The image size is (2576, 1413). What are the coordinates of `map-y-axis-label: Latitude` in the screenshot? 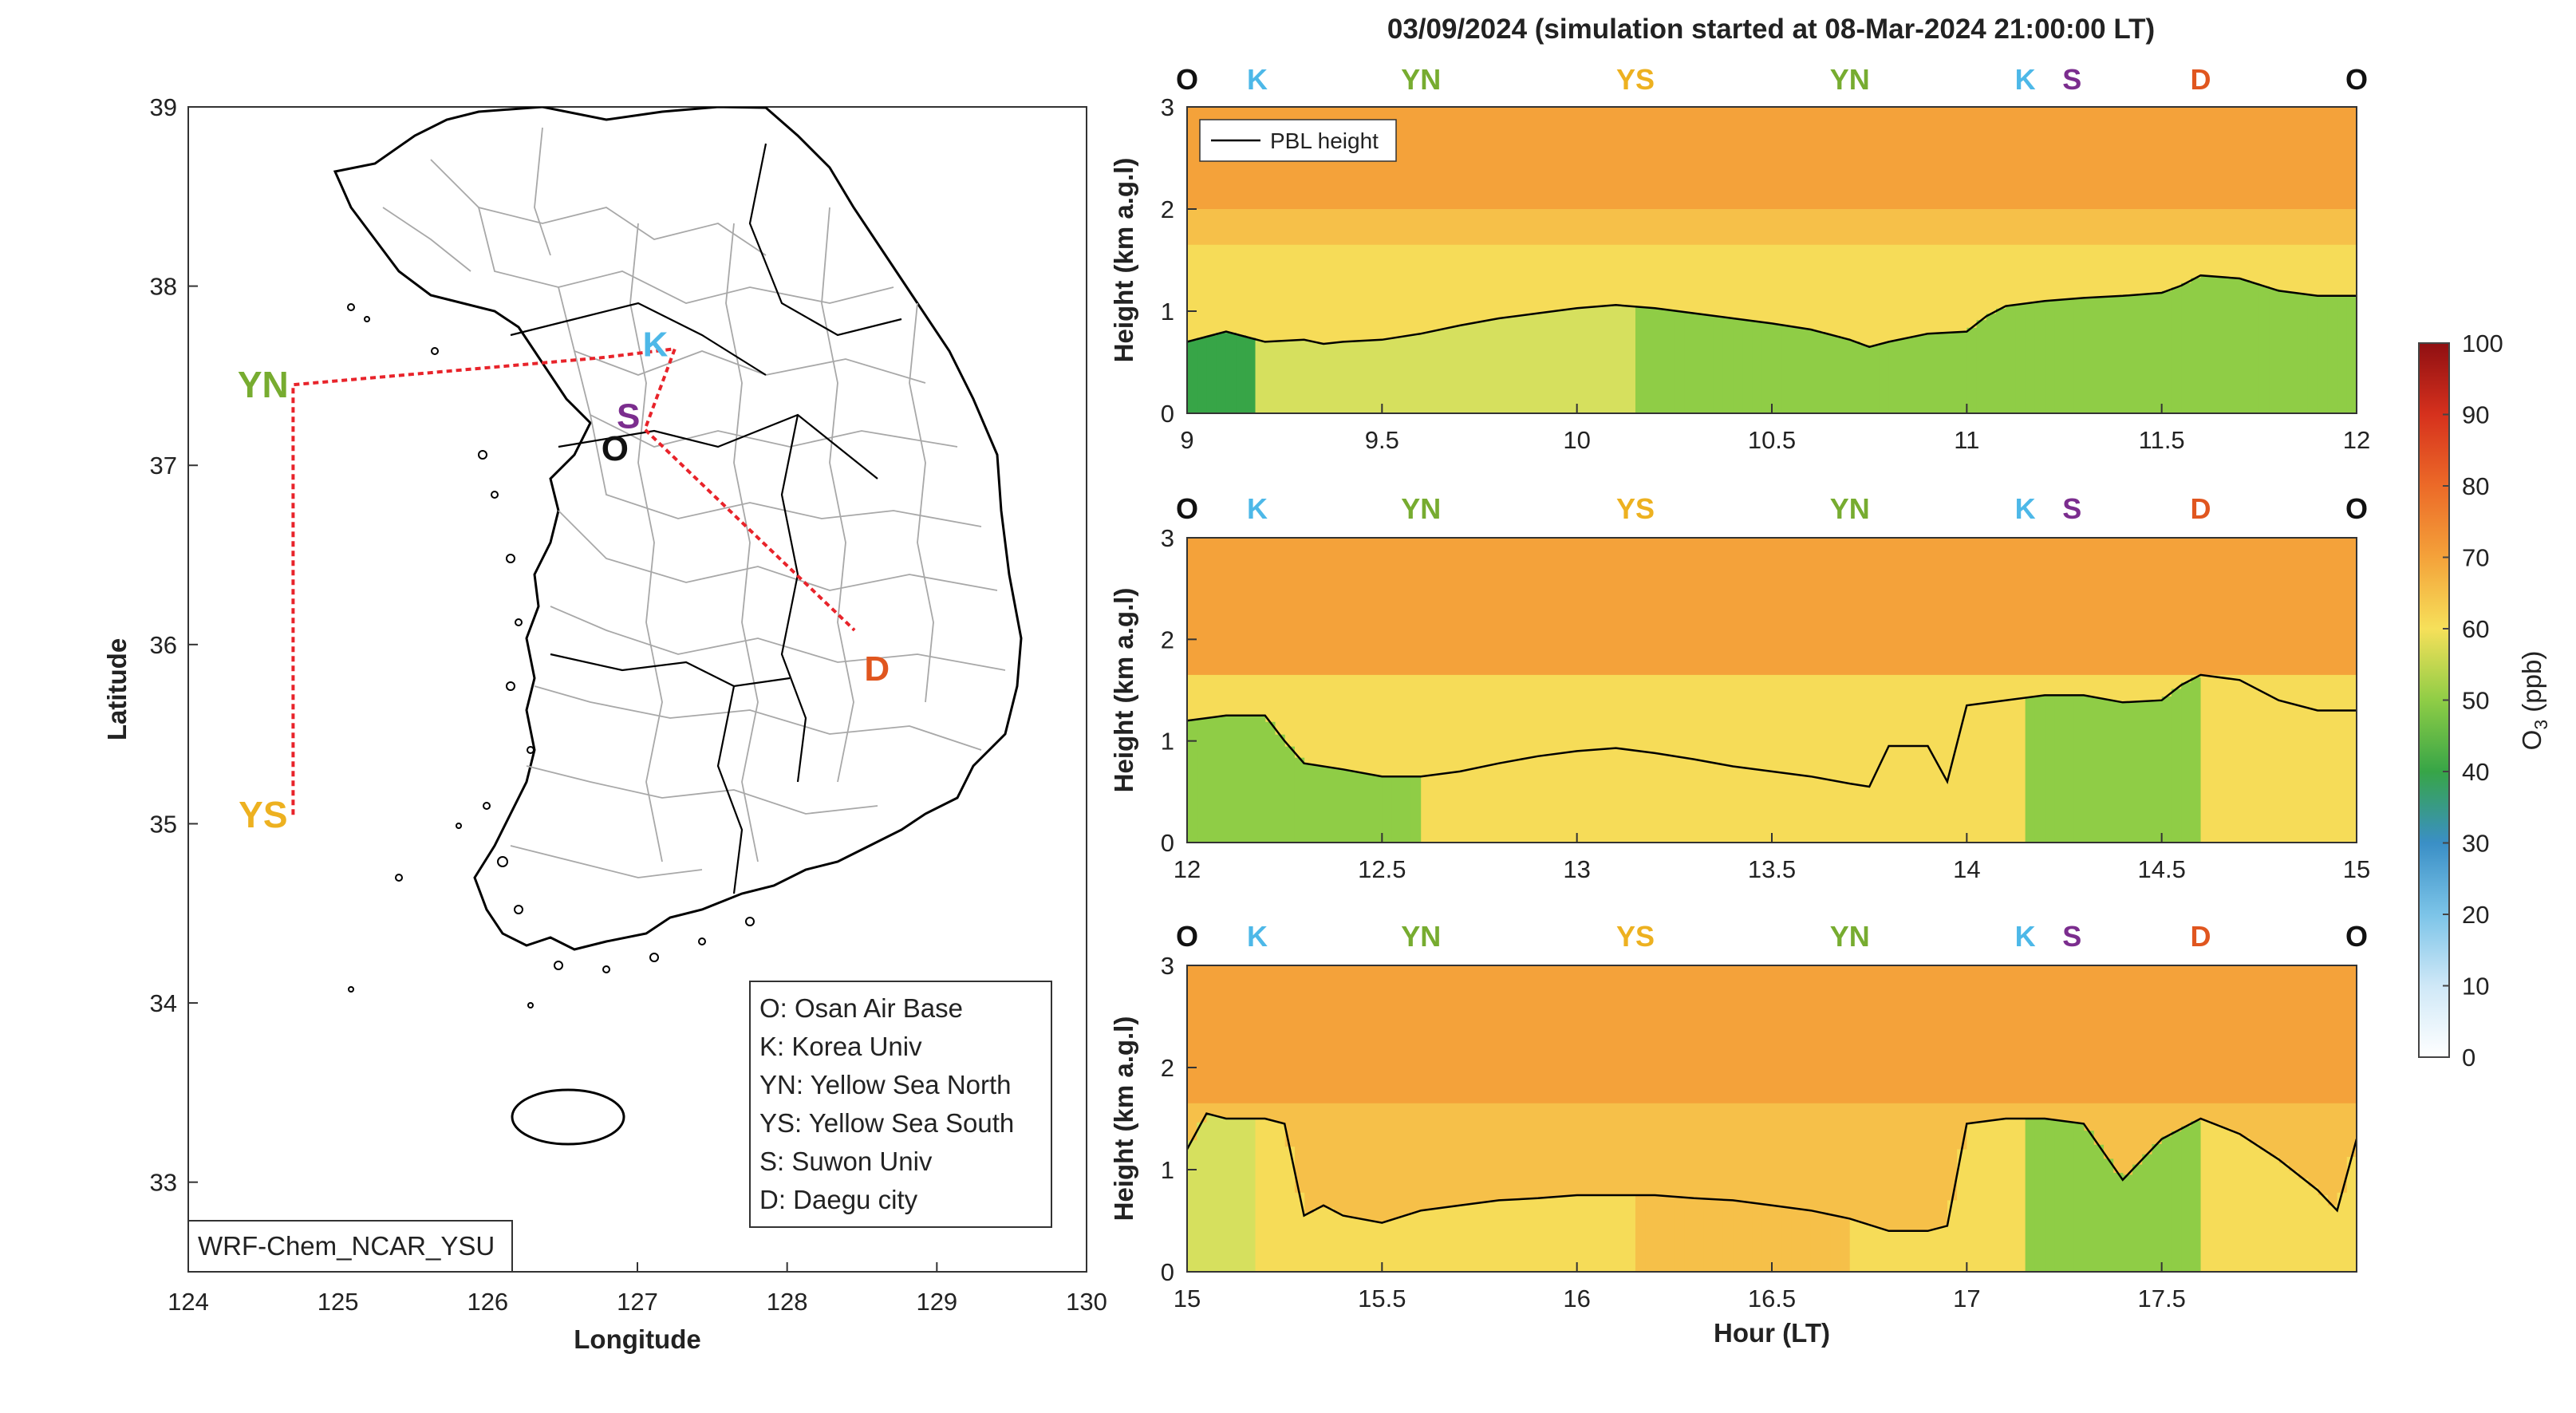 It's located at (117, 689).